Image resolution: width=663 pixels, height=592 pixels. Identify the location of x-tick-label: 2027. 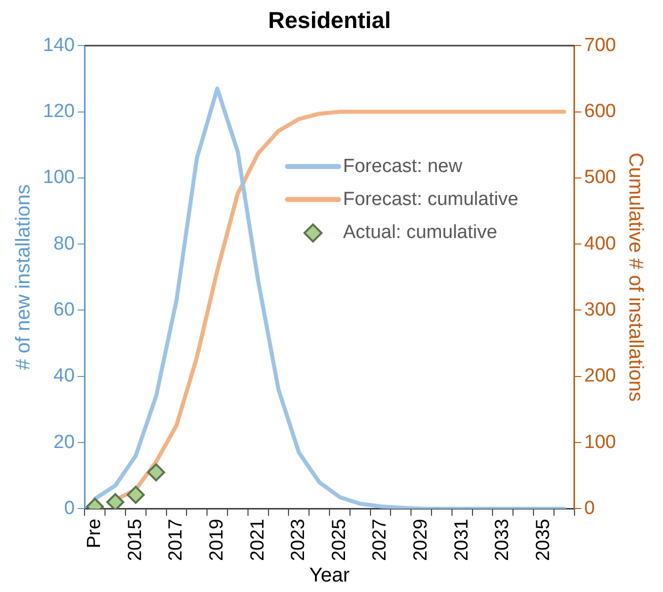
(380, 540).